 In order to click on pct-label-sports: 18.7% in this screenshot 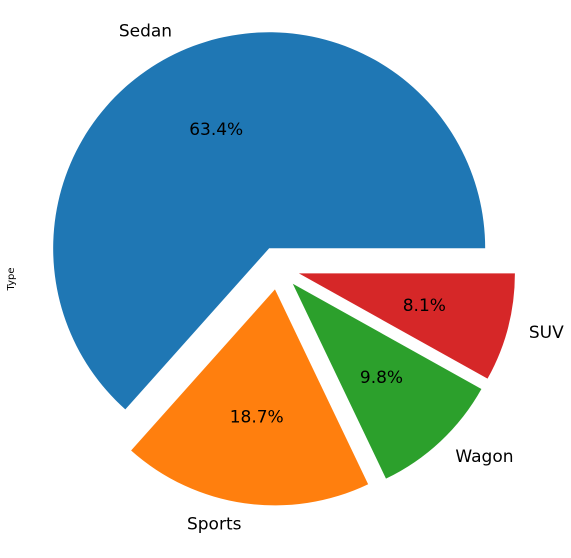, I will do `click(257, 418)`.